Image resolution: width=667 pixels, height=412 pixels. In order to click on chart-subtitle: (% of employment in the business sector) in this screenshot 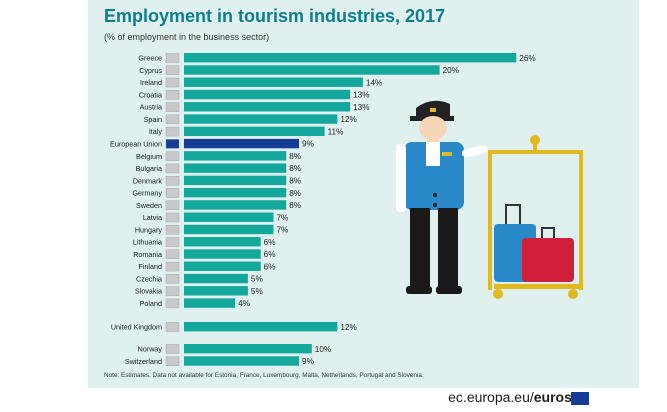, I will do `click(187, 37)`.